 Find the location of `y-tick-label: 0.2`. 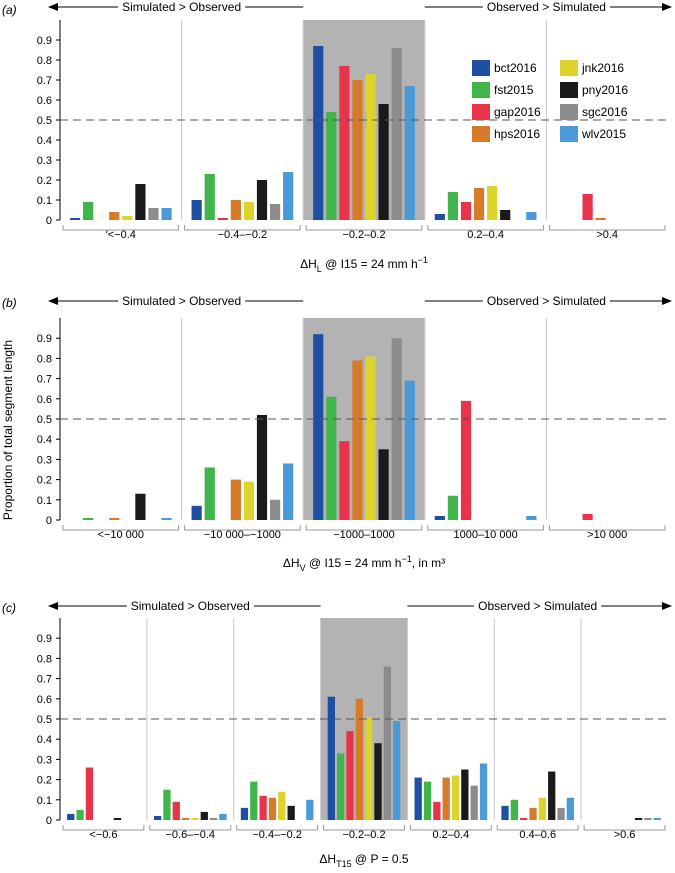

y-tick-label: 0.2 is located at coordinates (44, 781).